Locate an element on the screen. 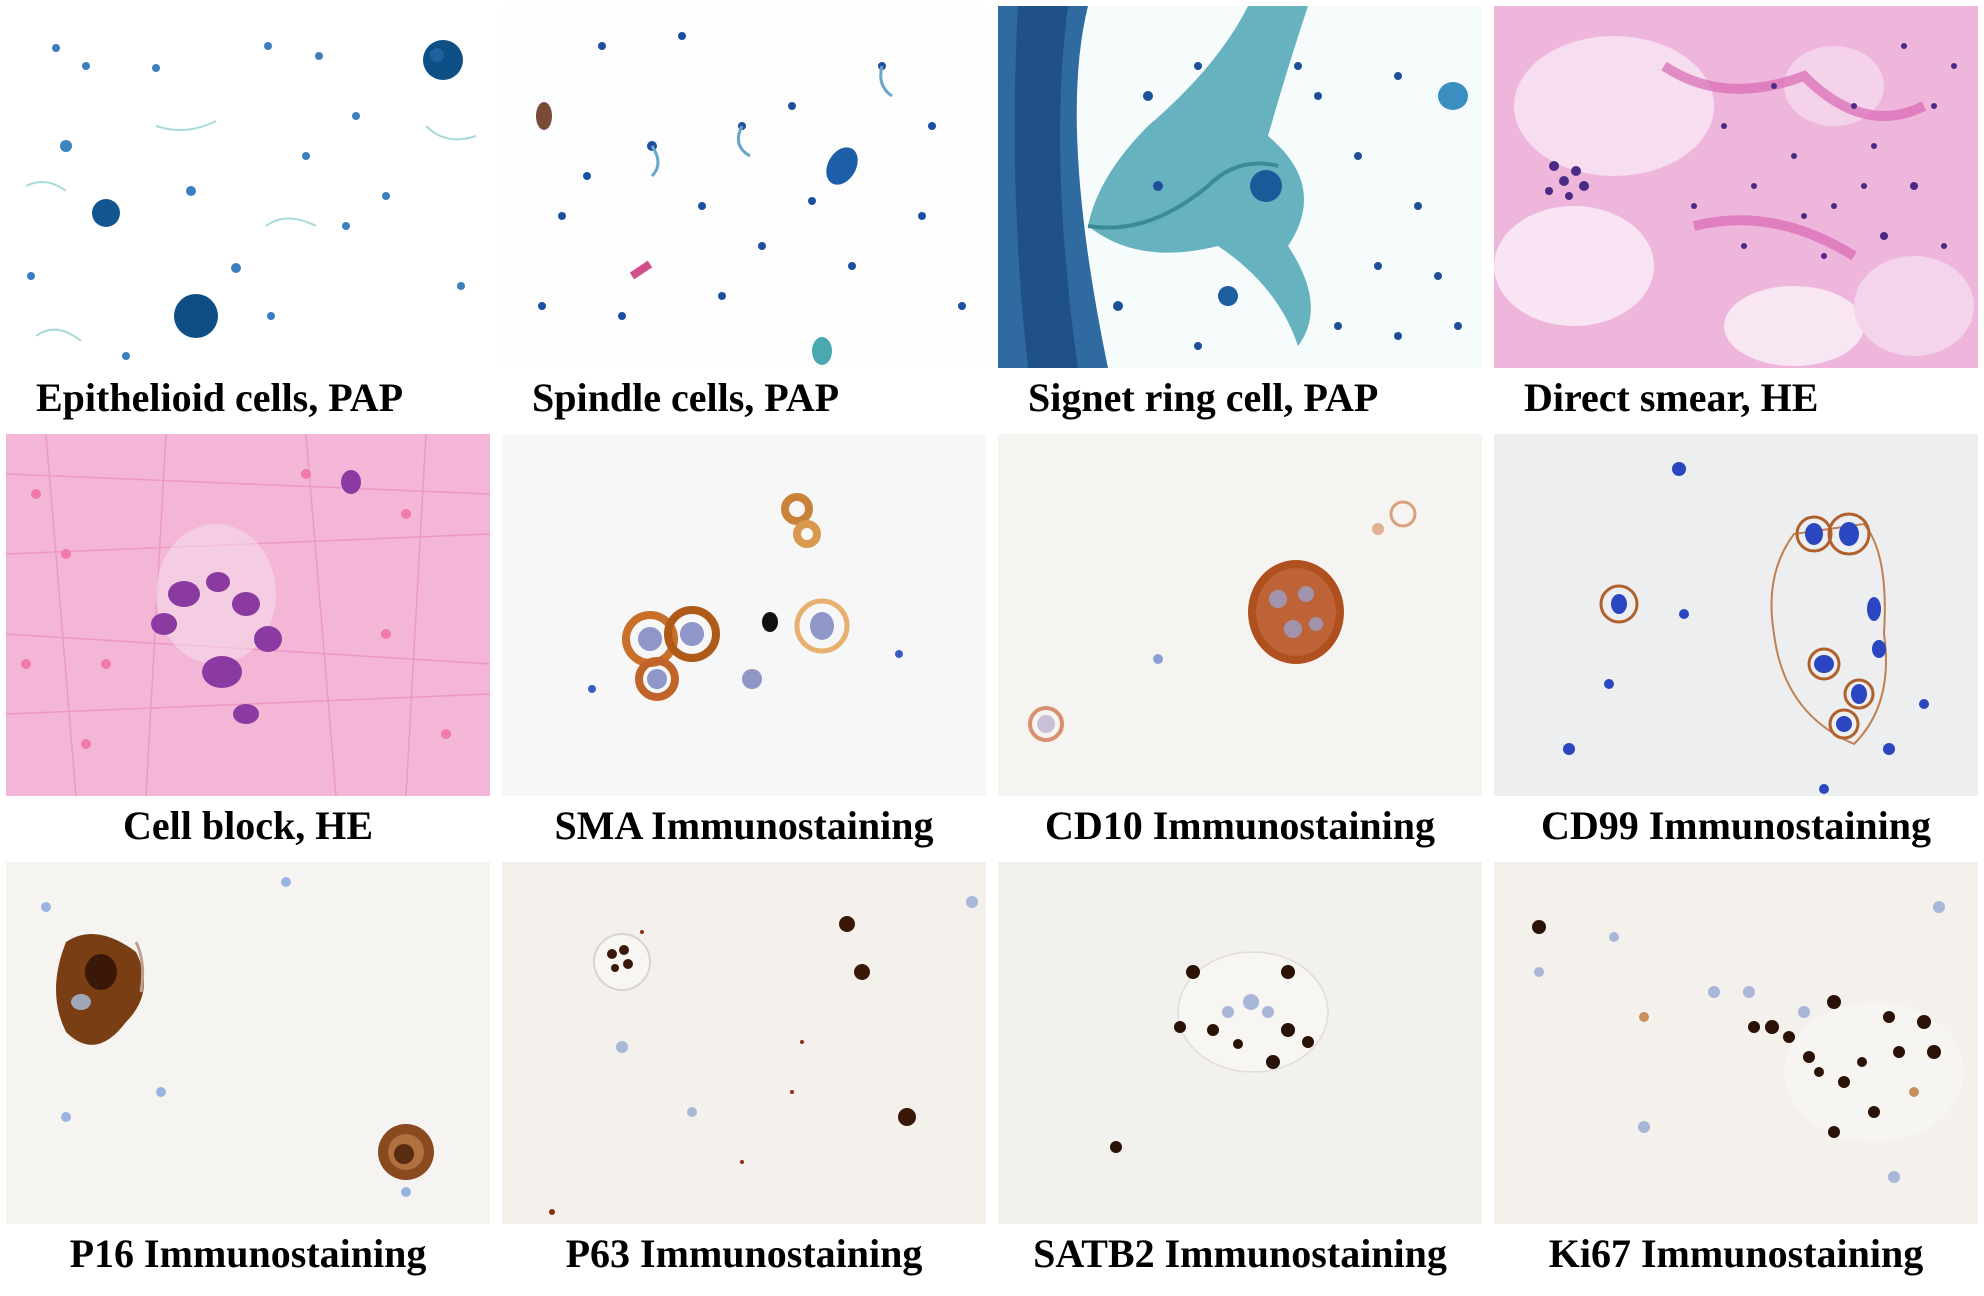  panel-caption: CD10 Immunostaining is located at coordinates (1240, 825).